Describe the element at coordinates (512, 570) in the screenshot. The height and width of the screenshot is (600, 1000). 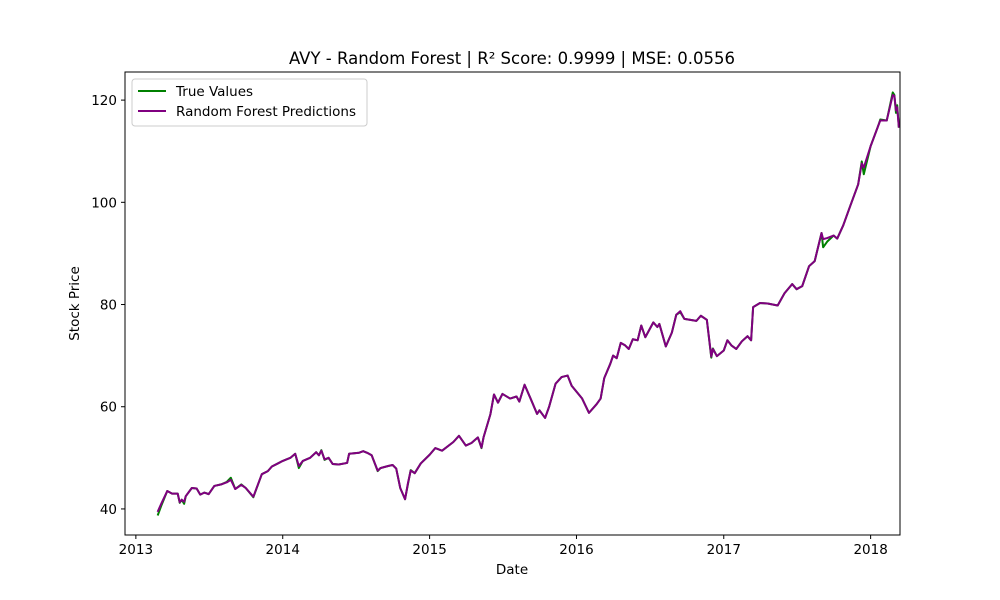
I see `x-axis-label: Date` at that location.